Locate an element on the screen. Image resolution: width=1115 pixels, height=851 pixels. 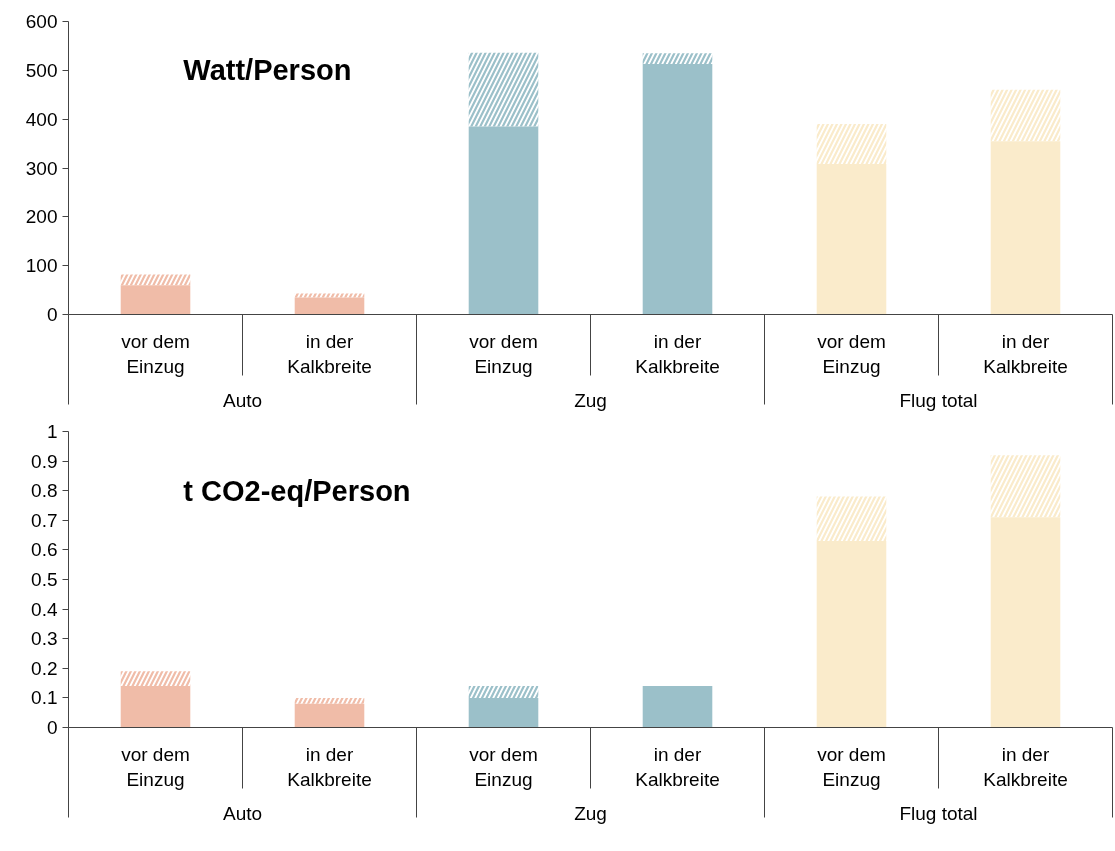
y-tick-label: 300 is located at coordinates (41, 168).